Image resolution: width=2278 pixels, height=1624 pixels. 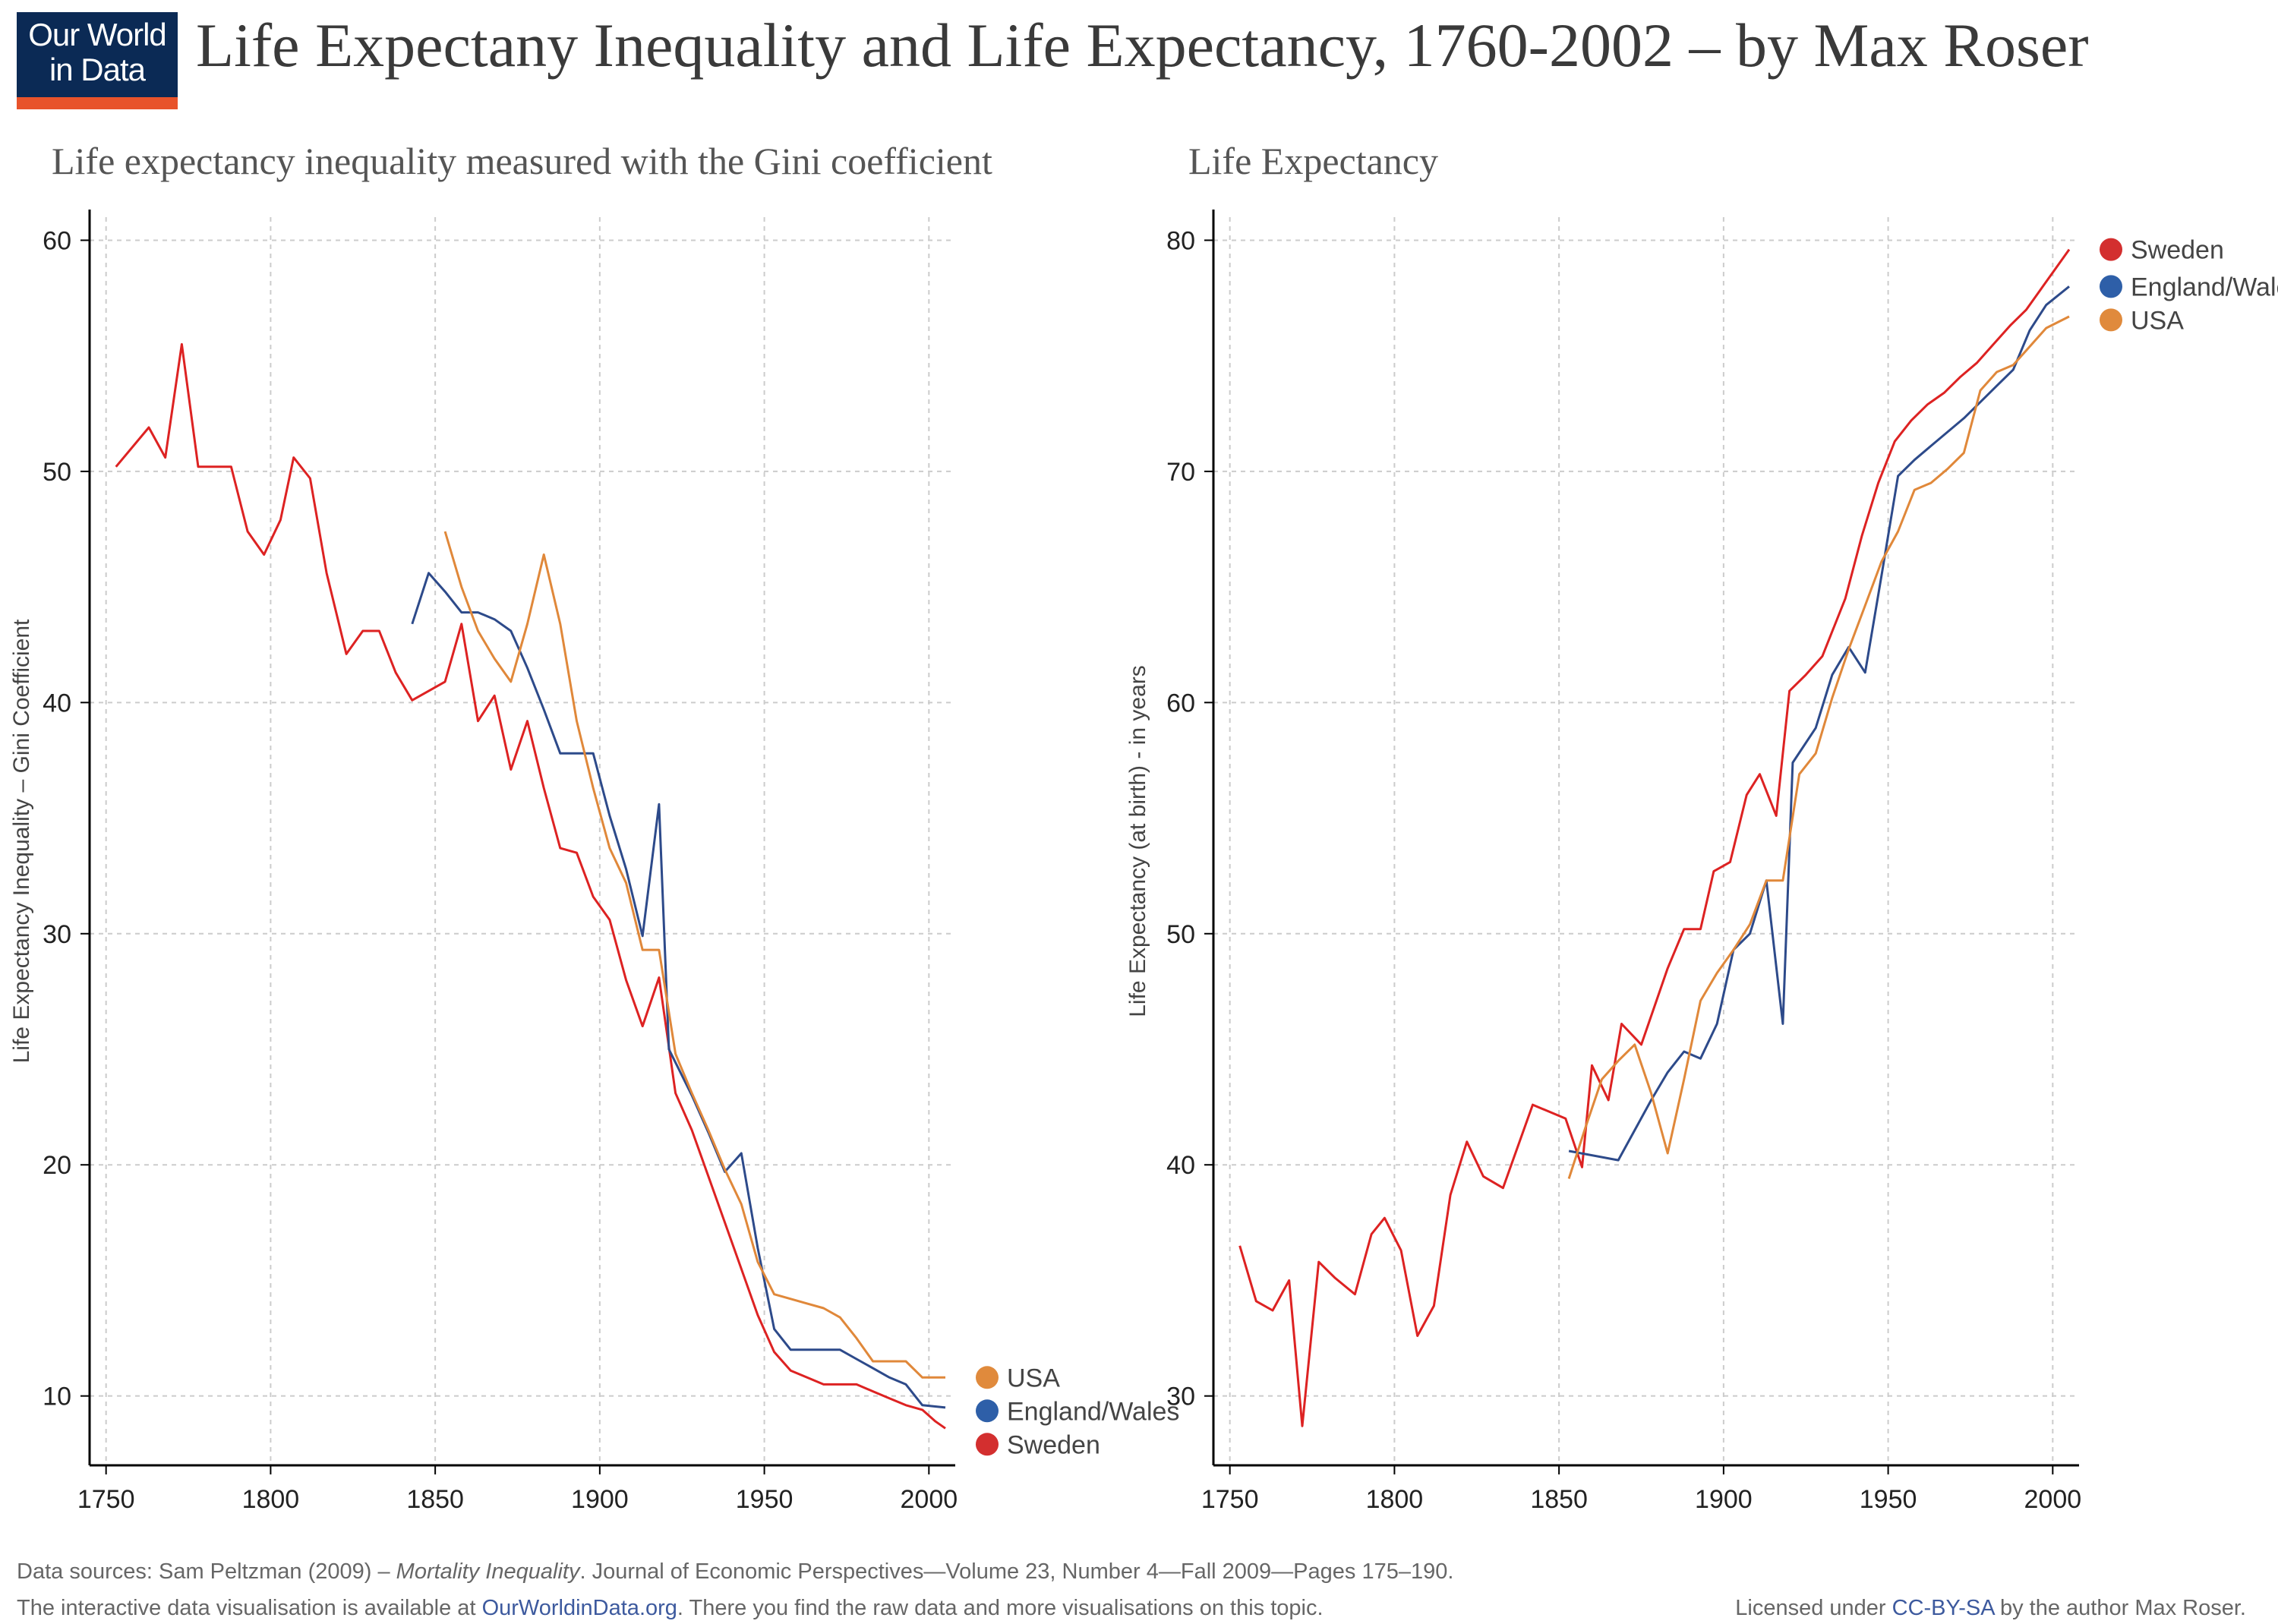 I want to click on gini-y-tick-label: 30, so click(x=57, y=934).